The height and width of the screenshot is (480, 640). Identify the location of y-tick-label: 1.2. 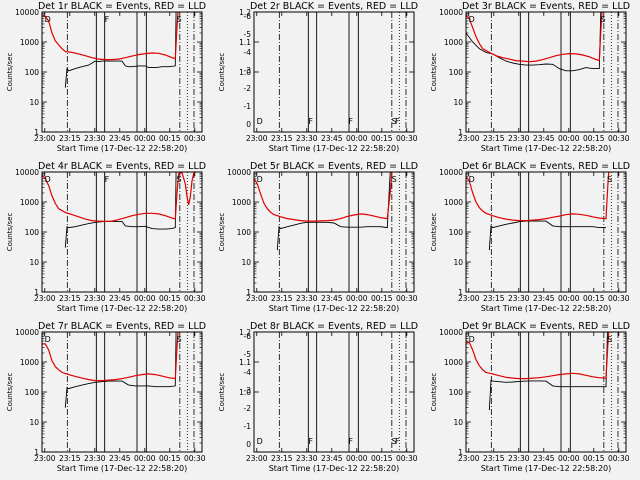
(245, 12).